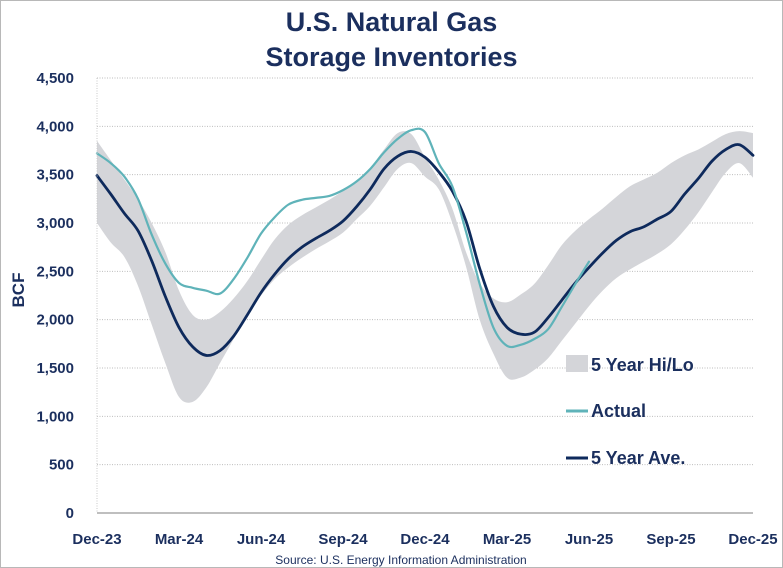  Describe the element at coordinates (55, 271) in the screenshot. I see `y-tick-label: 2,500` at that location.